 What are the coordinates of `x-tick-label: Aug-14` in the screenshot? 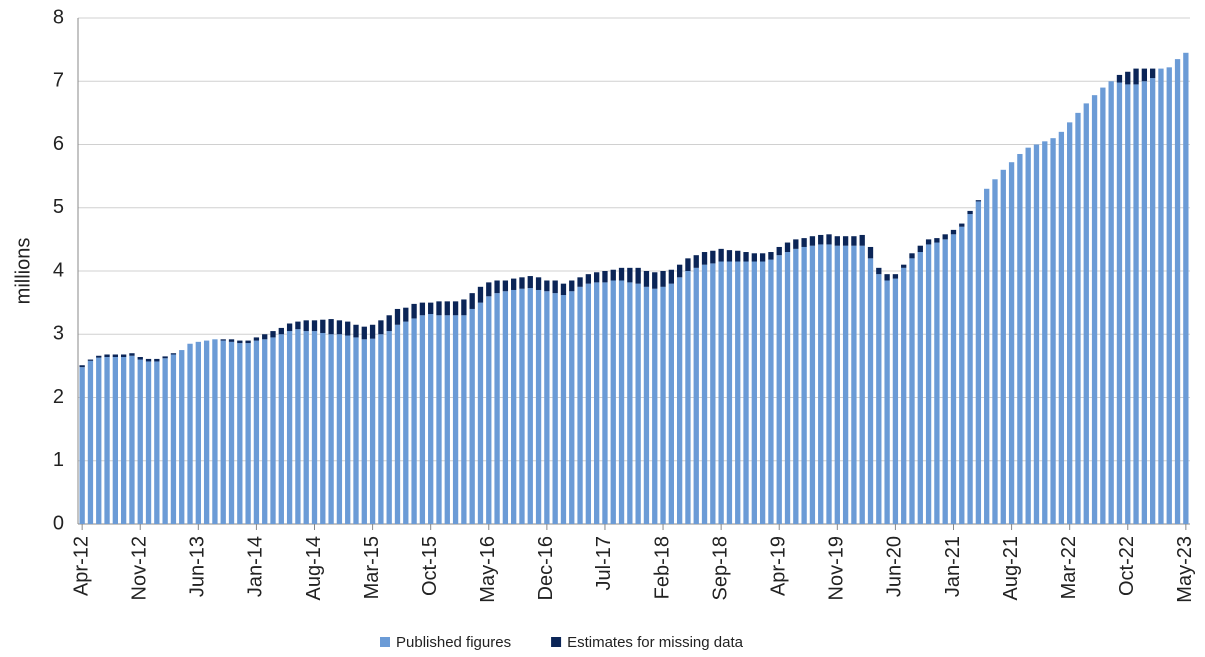 It's located at (314, 568).